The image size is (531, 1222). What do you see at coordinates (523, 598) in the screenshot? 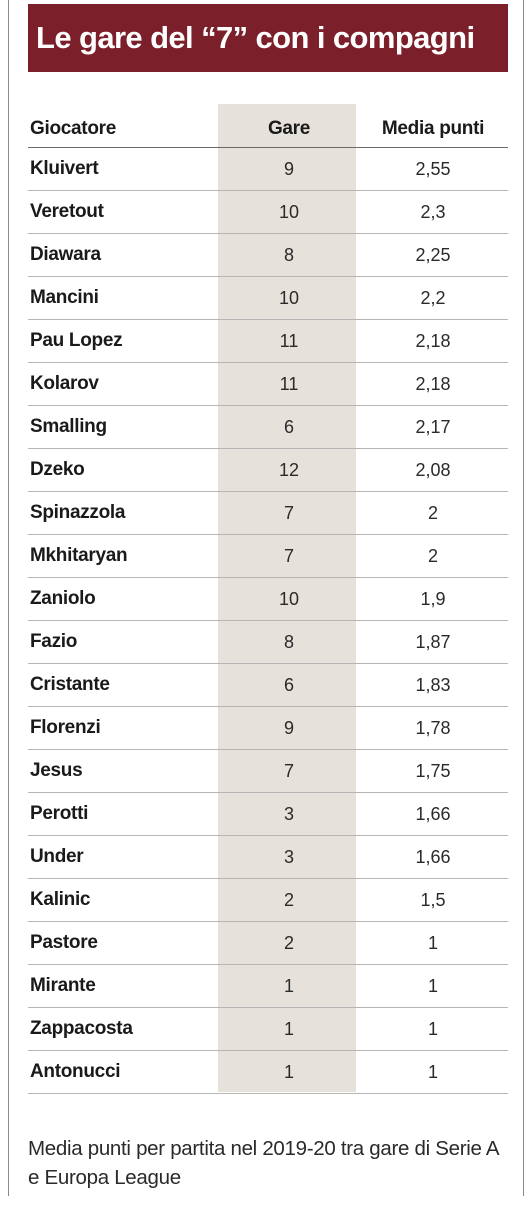
I see `right-column-rule` at bounding box center [523, 598].